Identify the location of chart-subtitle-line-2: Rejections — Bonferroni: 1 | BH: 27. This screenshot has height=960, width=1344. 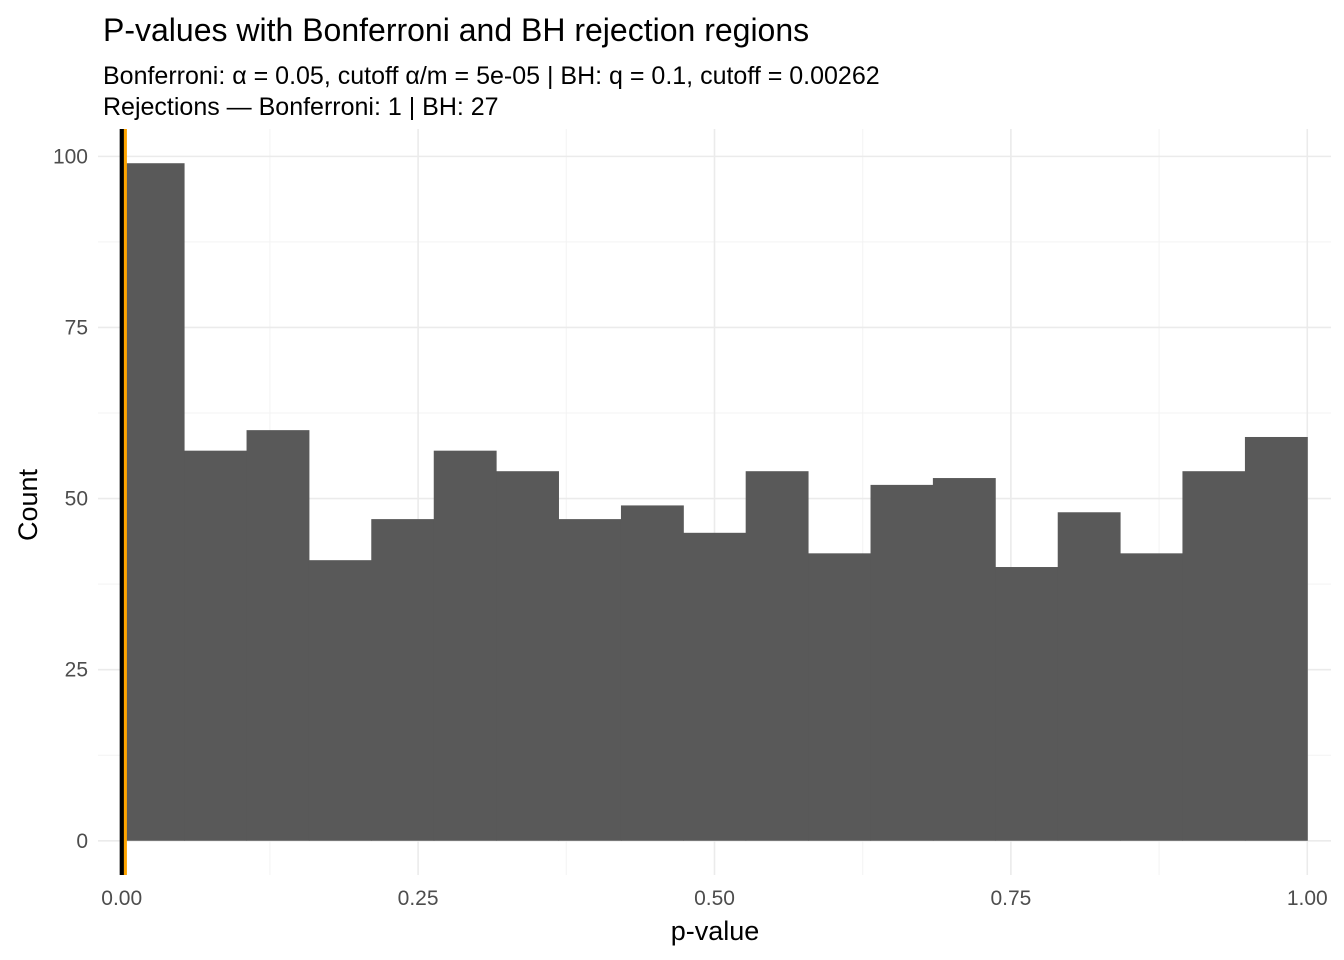
(301, 107).